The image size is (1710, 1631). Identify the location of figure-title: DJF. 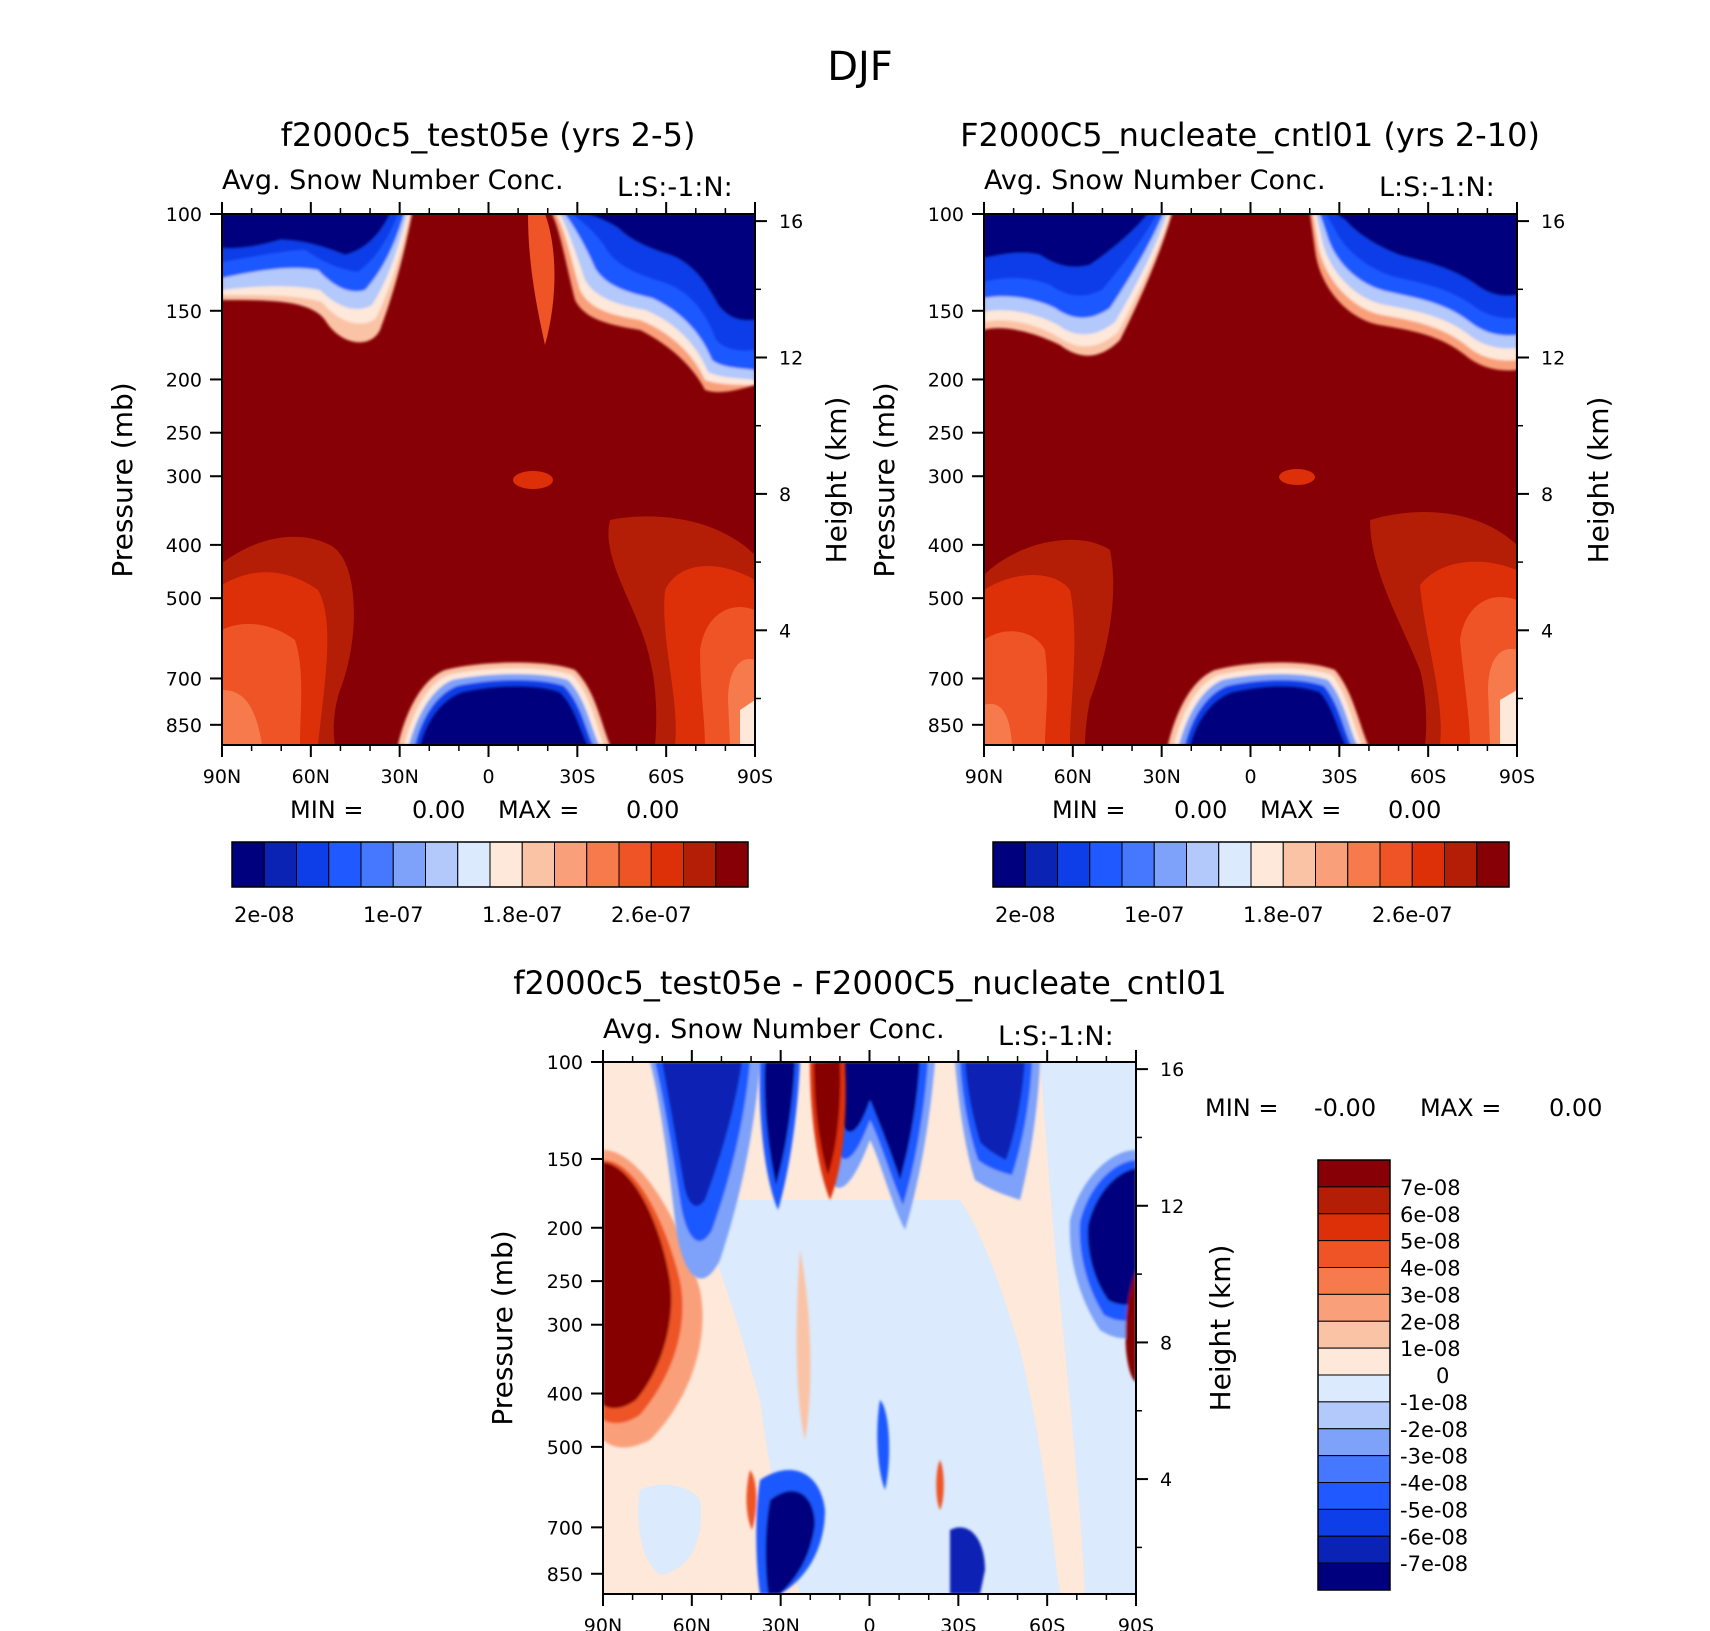
(860, 67).